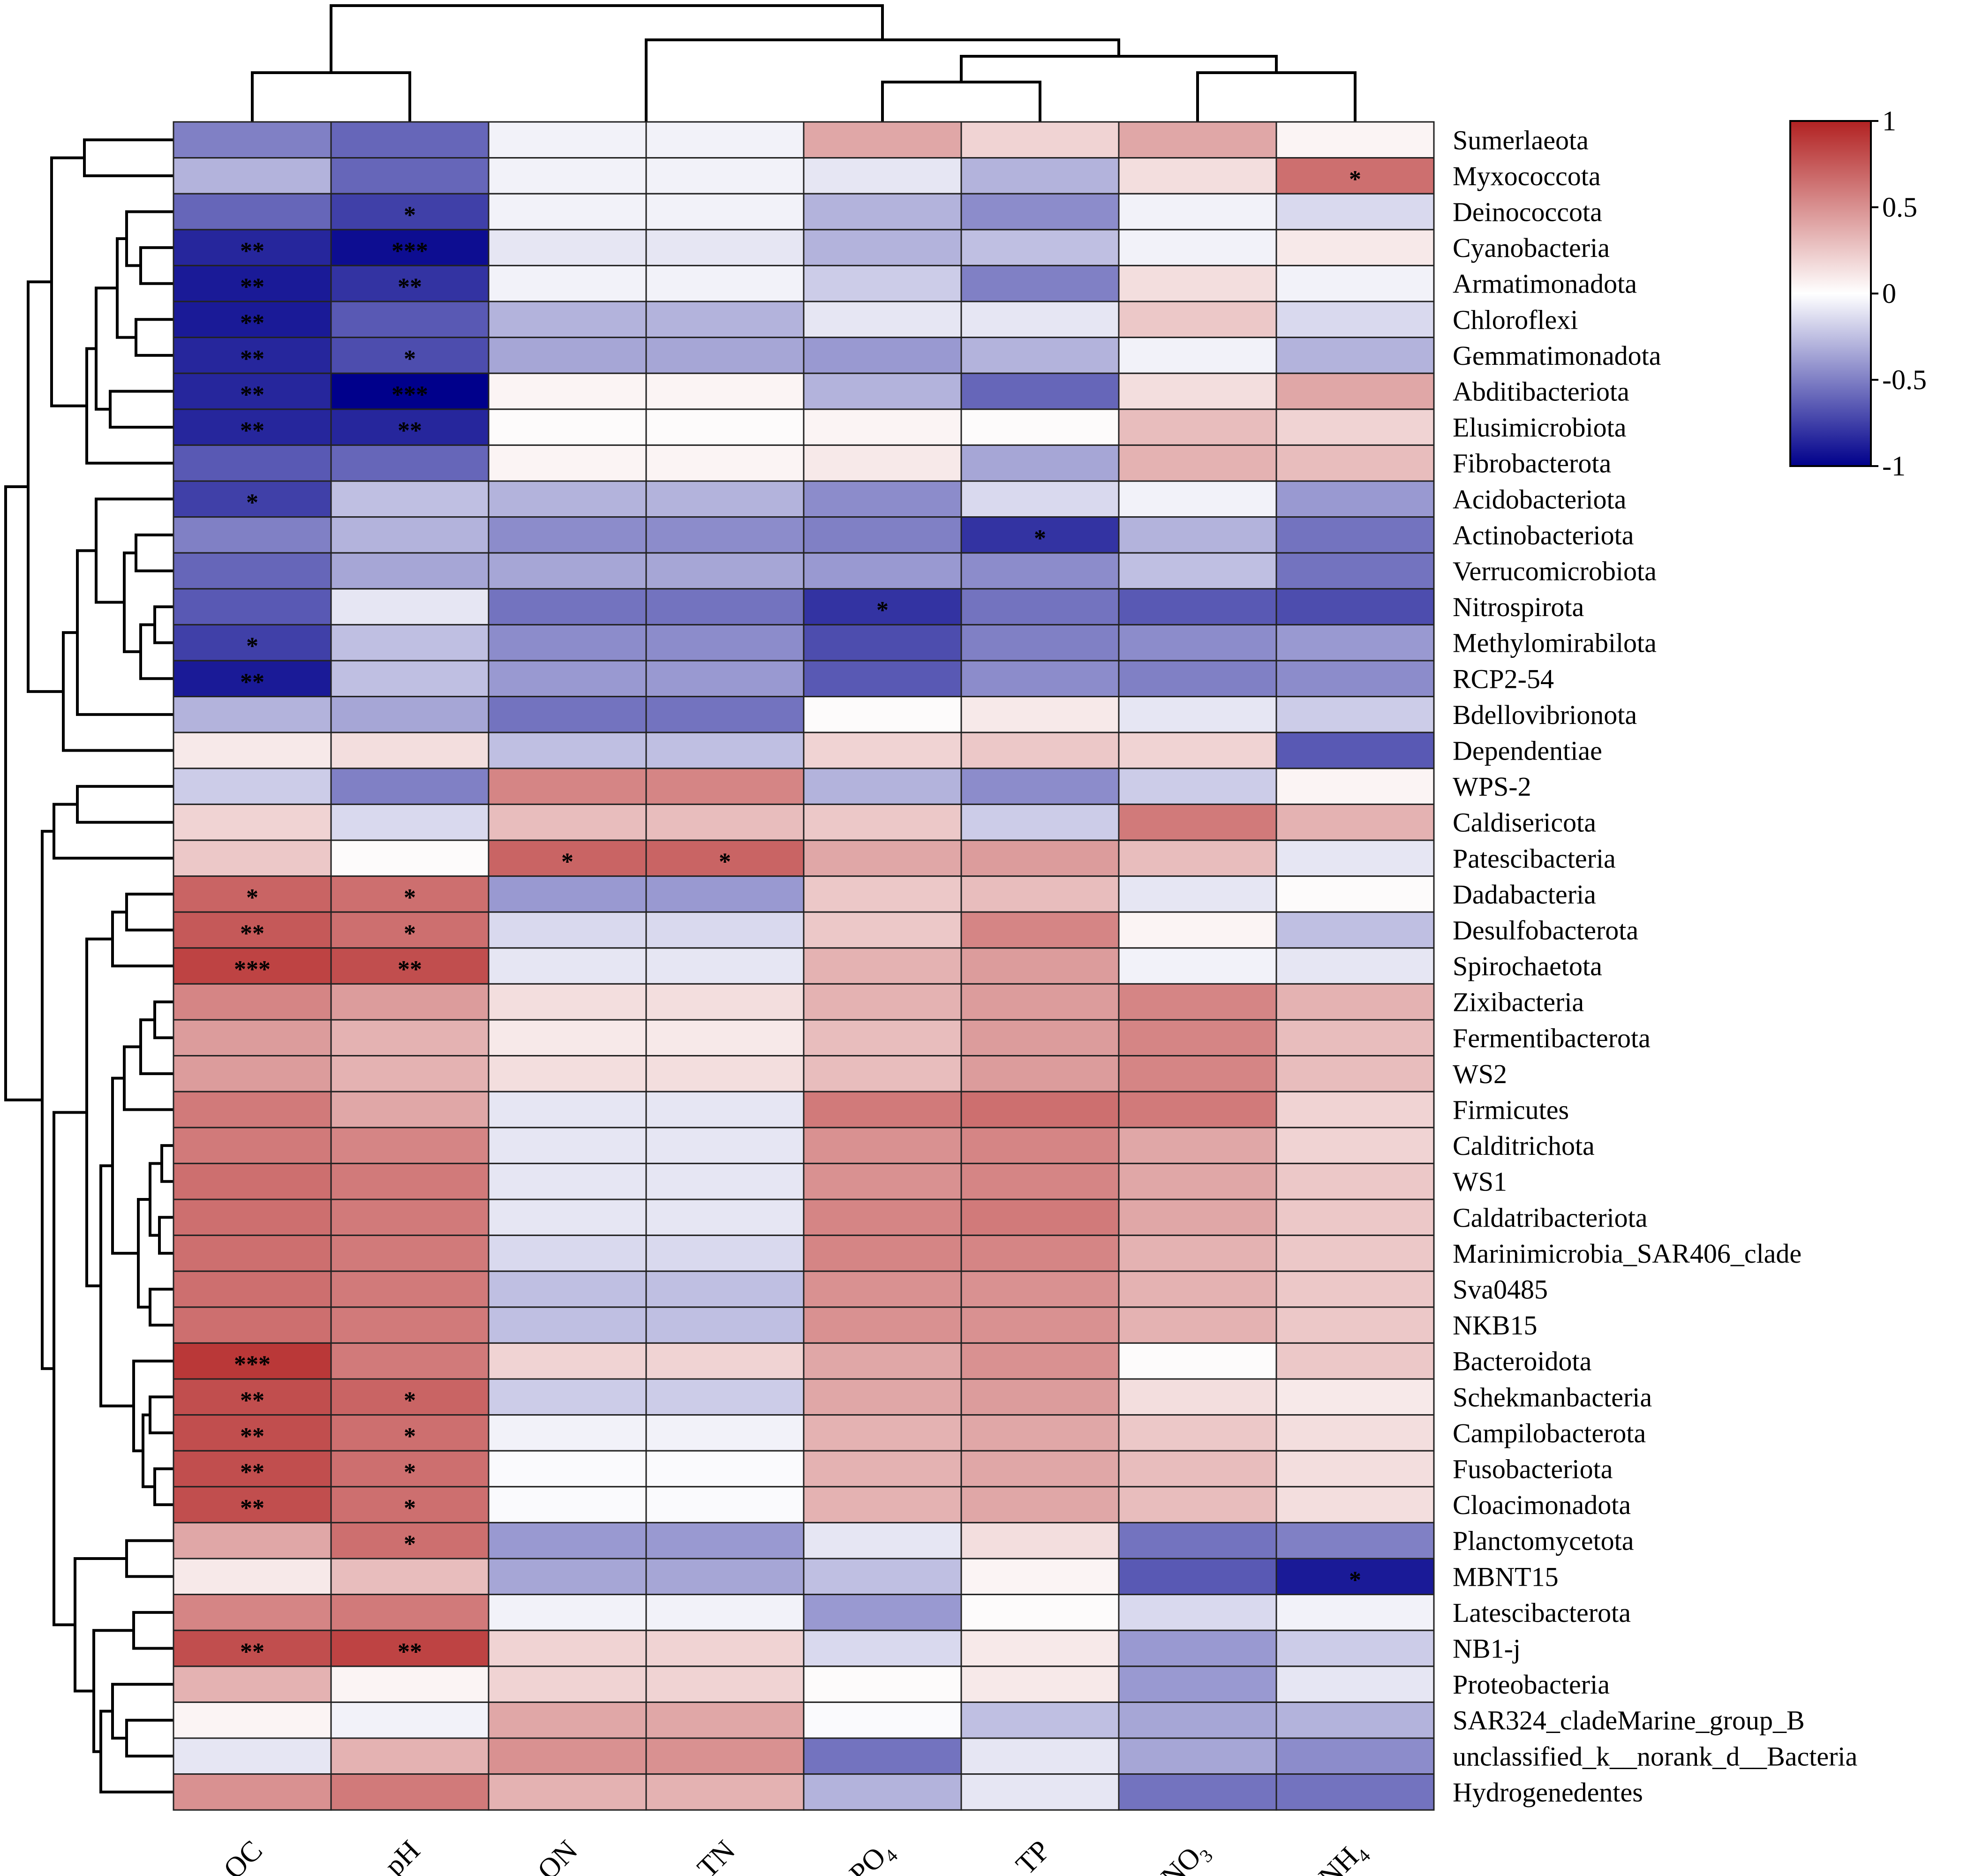 This screenshot has width=1975, height=1876. I want to click on row-label: Armatimonadota, so click(1545, 284).